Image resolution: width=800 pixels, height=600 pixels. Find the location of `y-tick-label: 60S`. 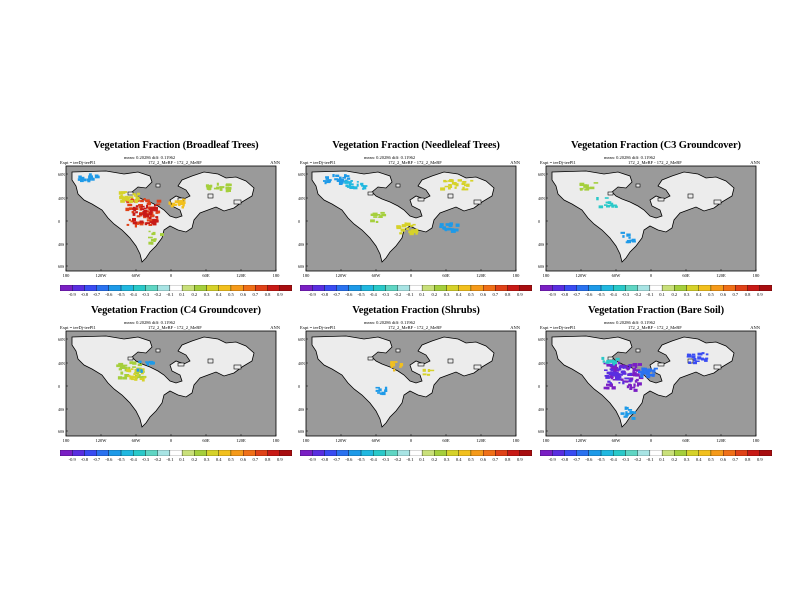

y-tick-label: 60S is located at coordinates (301, 266).